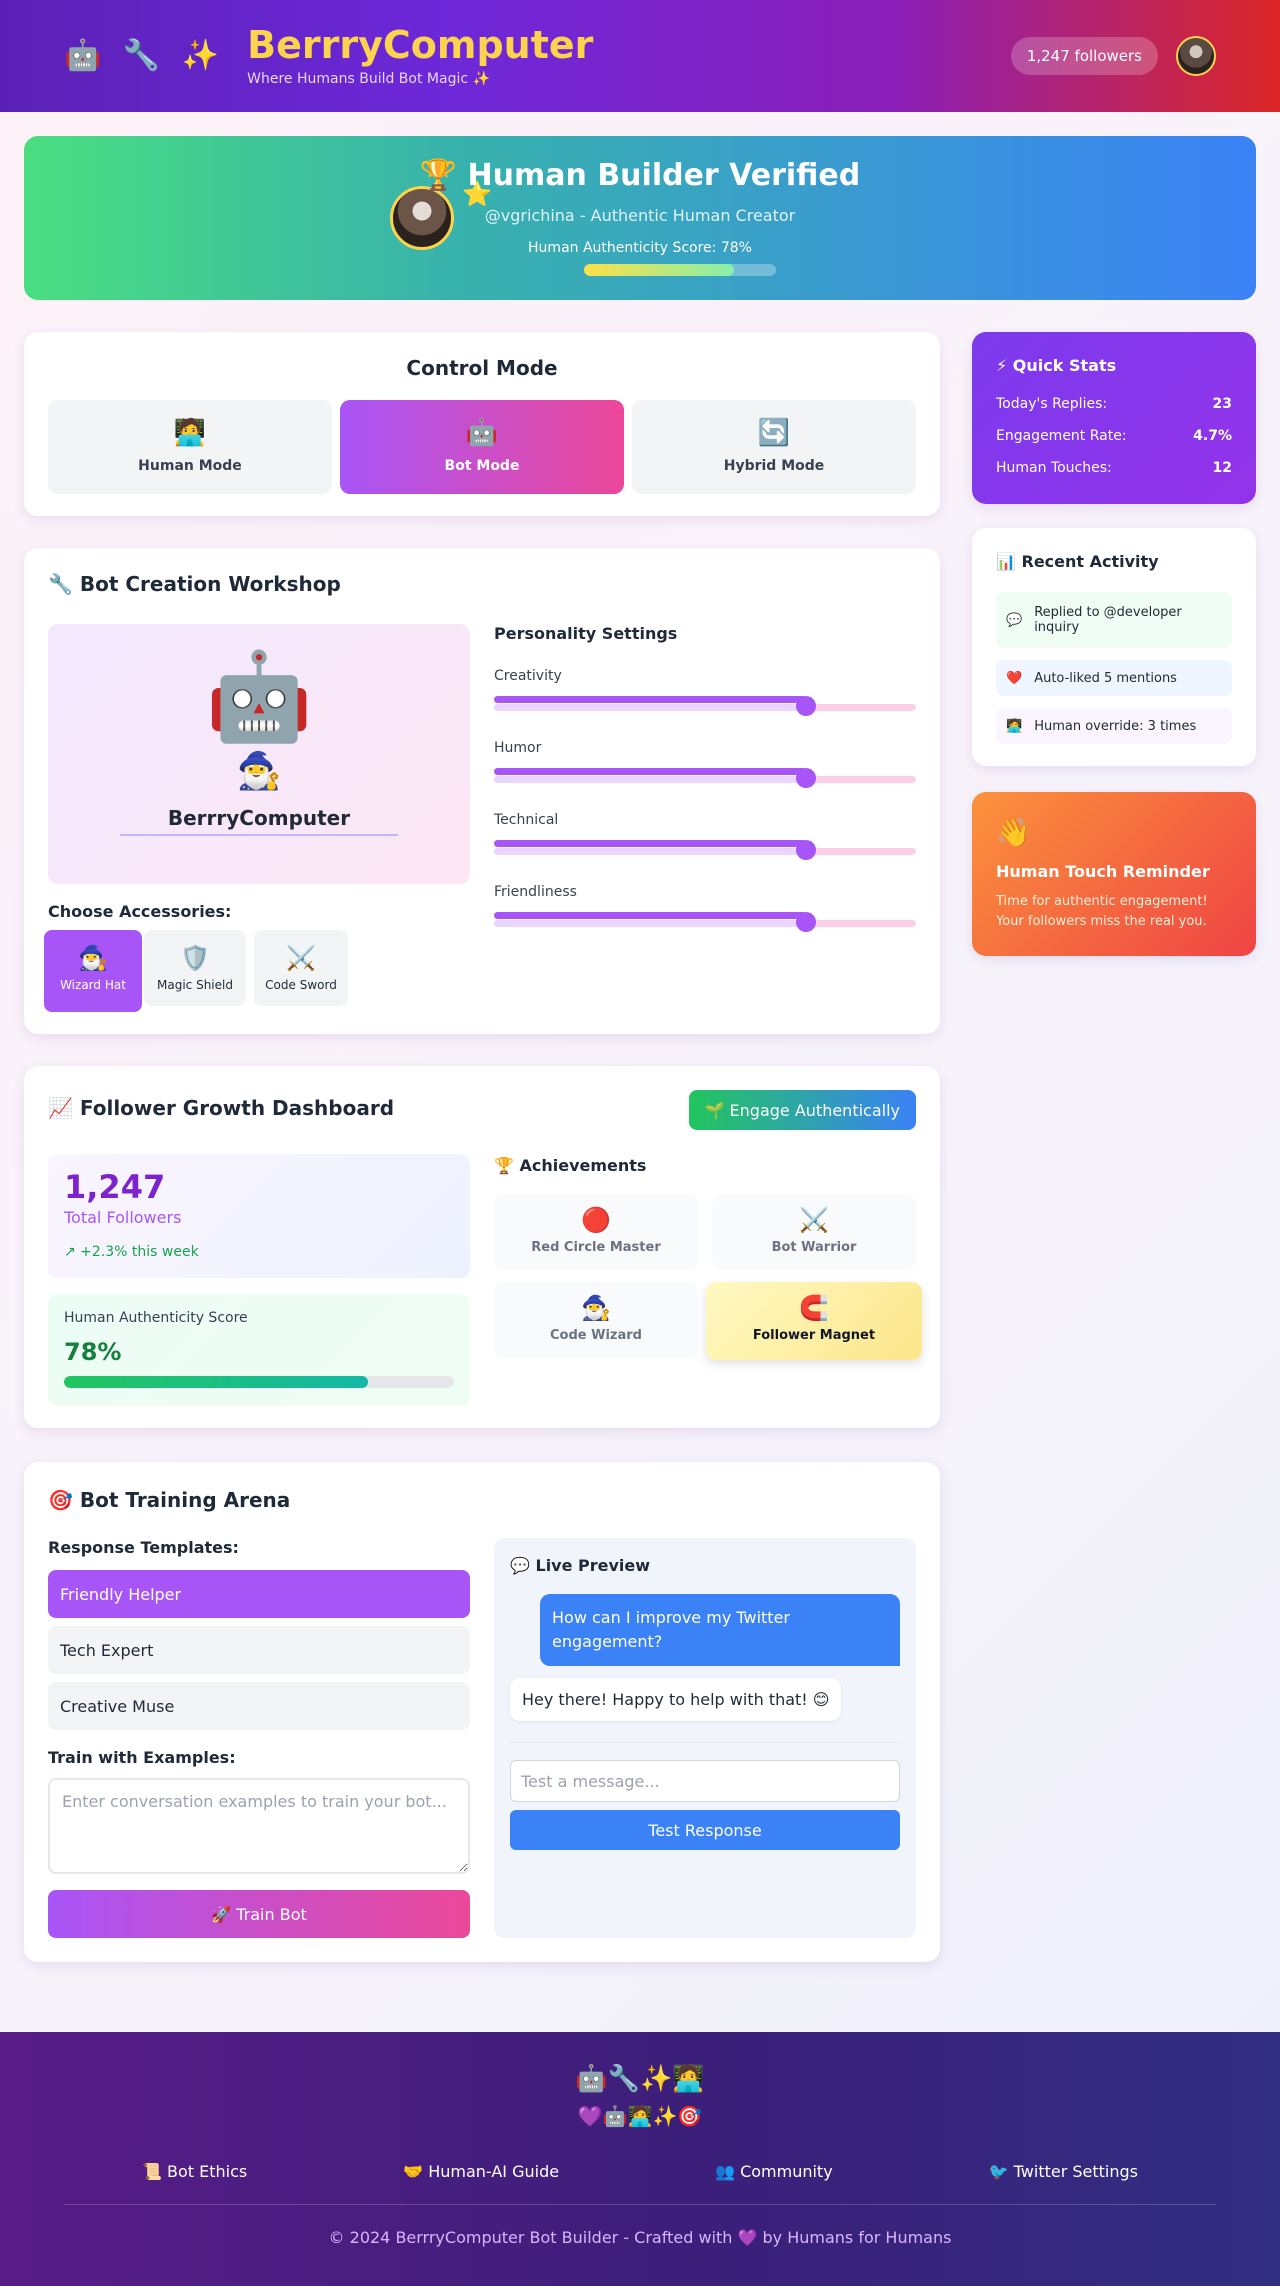 Image resolution: width=1280 pixels, height=2286 pixels. I want to click on personality-title: Personality Settings, so click(586, 633).